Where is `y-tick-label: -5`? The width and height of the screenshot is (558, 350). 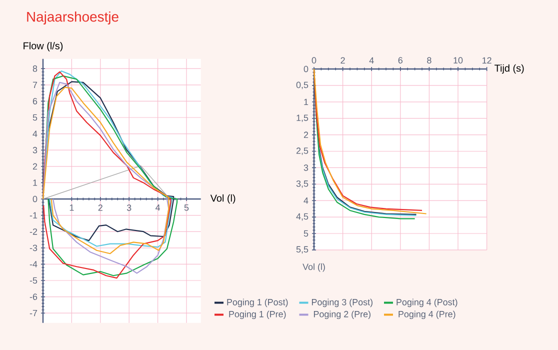 y-tick-label: -5 is located at coordinates (34, 280).